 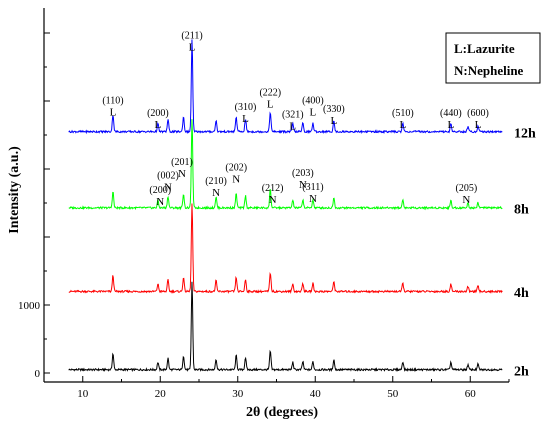 What do you see at coordinates (216, 181) in the screenshot?
I see `peak-hkl-label: (210)` at bounding box center [216, 181].